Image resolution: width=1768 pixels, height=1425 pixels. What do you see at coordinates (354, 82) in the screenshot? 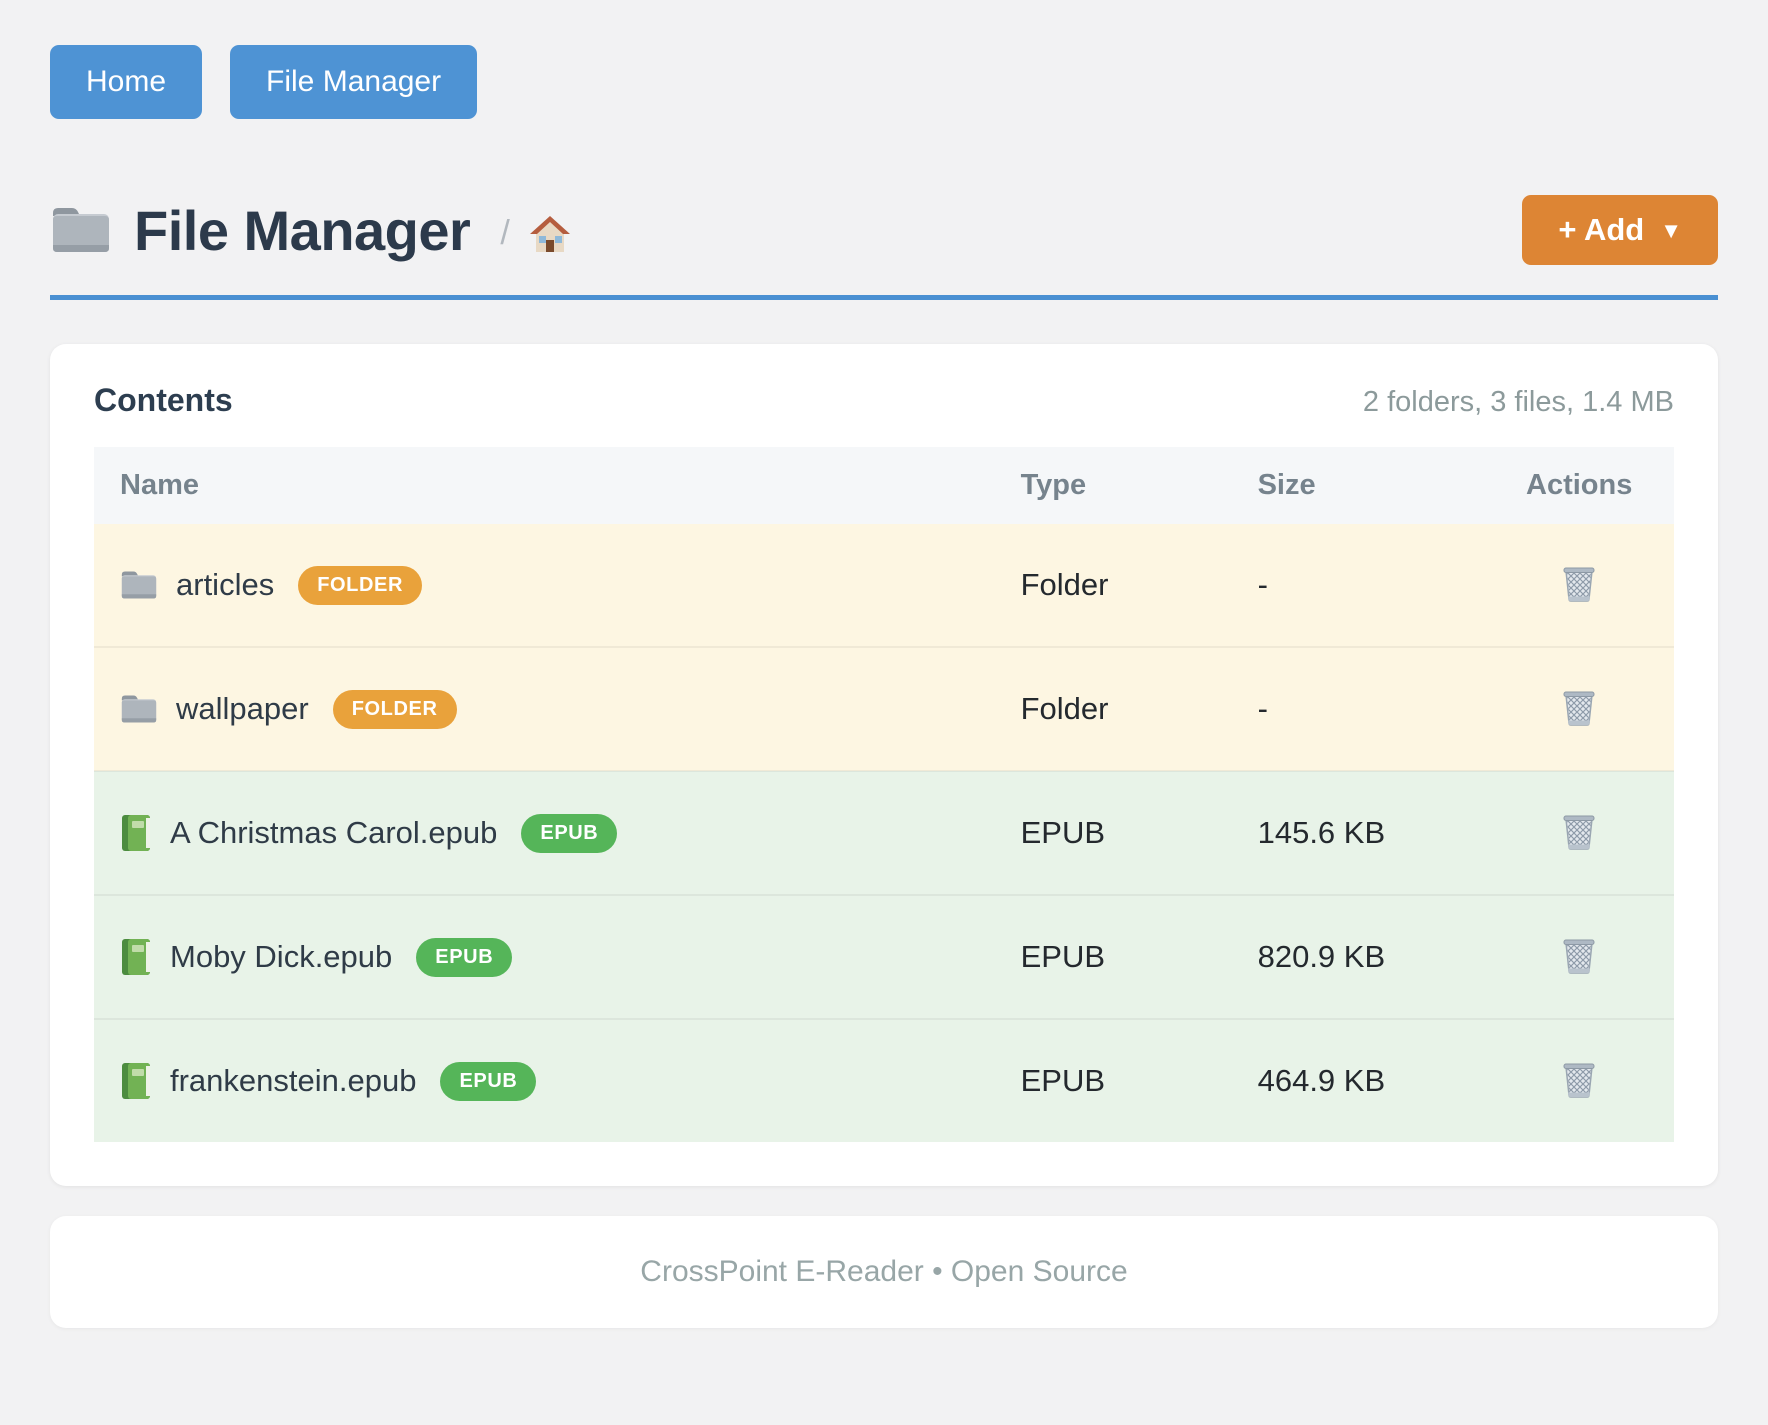
I see `nav-file-manager-button: File Manager` at bounding box center [354, 82].